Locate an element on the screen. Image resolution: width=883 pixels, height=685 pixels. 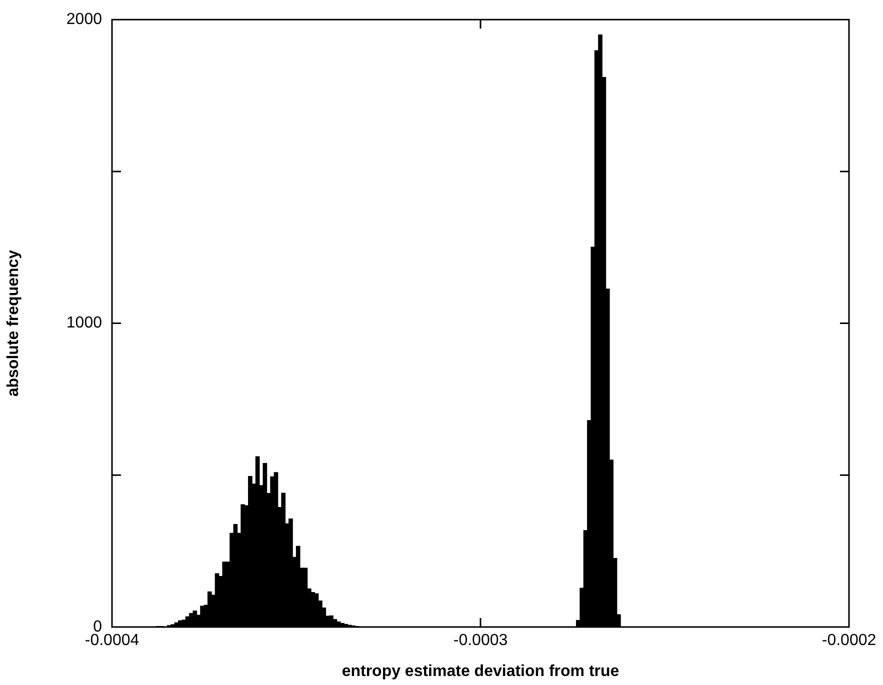
x-tick-label: -0.0003 is located at coordinates (480, 641).